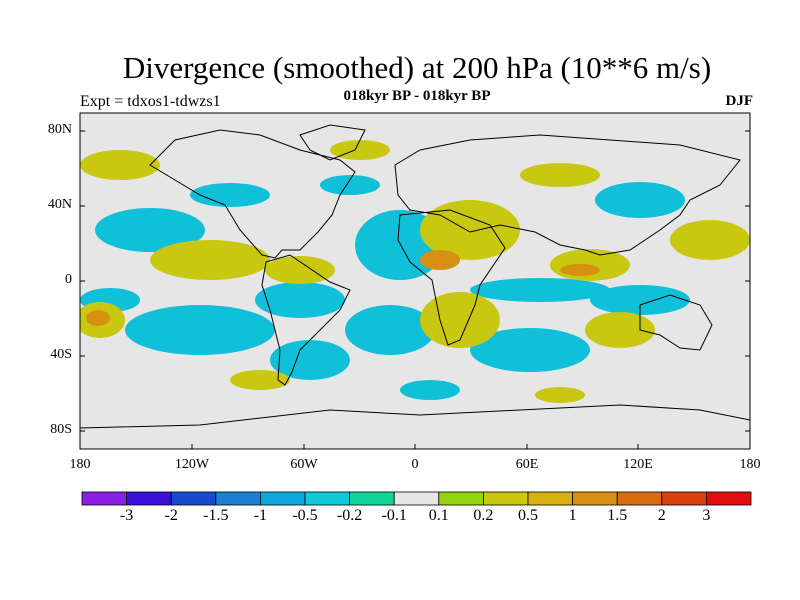 This screenshot has height=600, width=800. I want to click on lat-tick-label: 40S, so click(61, 354).